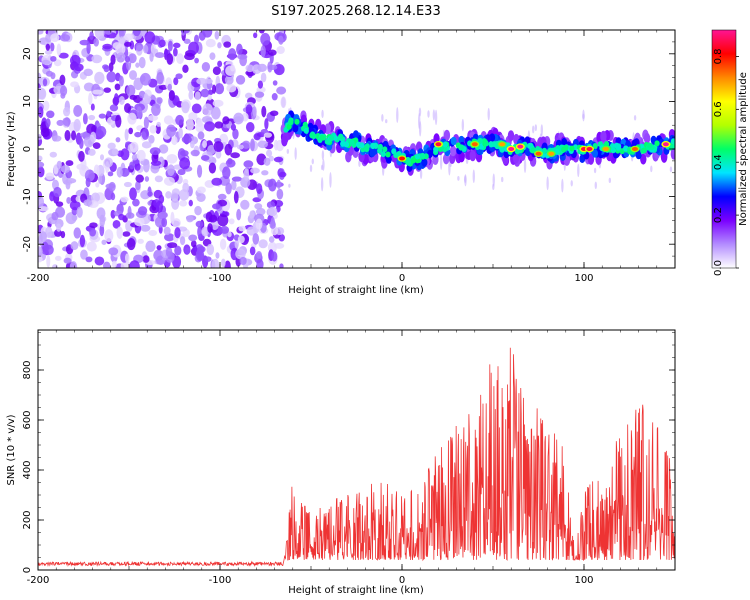 Image resolution: width=750 pixels, height=600 pixels. Describe the element at coordinates (27, 369) in the screenshot. I see `snr-y-tick-label: 800` at that location.